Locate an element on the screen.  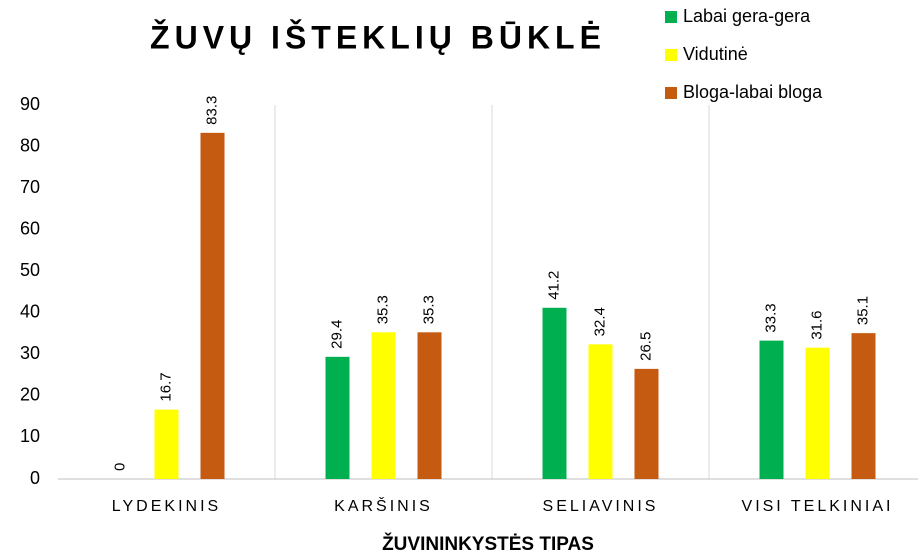
data-label: 16.7 is located at coordinates (165, 386).